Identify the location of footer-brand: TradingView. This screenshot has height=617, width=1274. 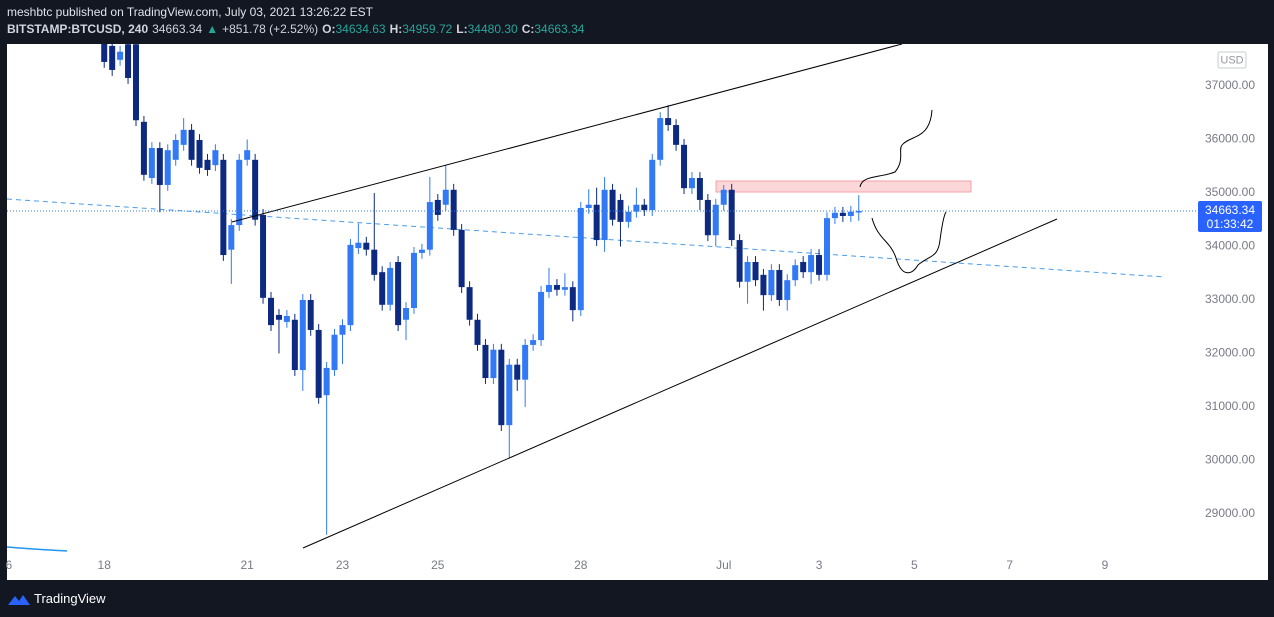
(70, 598).